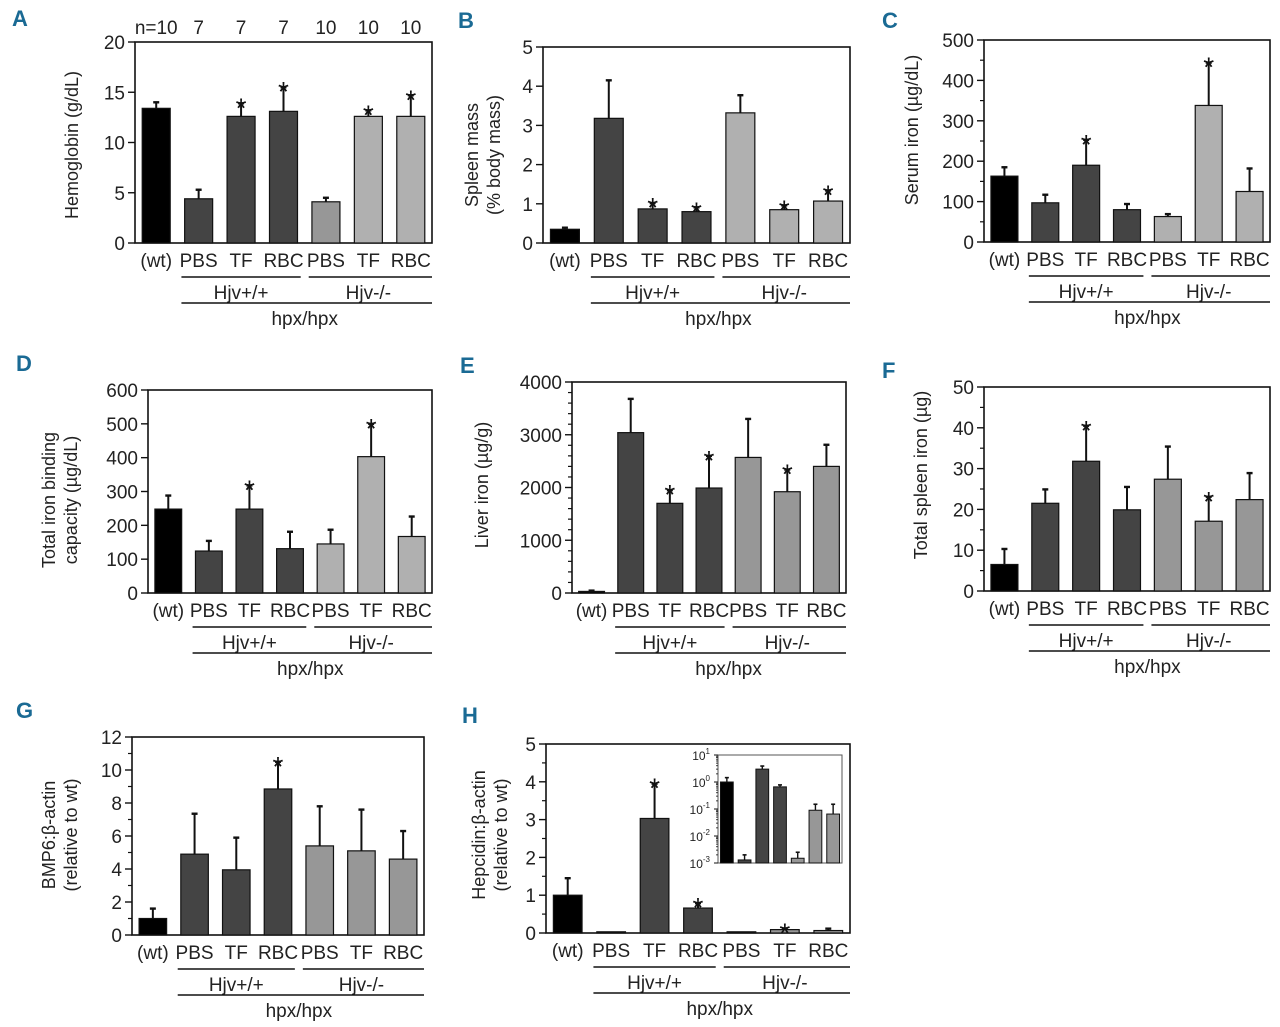 This screenshot has height=1027, width=1280. Describe the element at coordinates (116, 804) in the screenshot. I see `y-tick-label: 8` at that location.